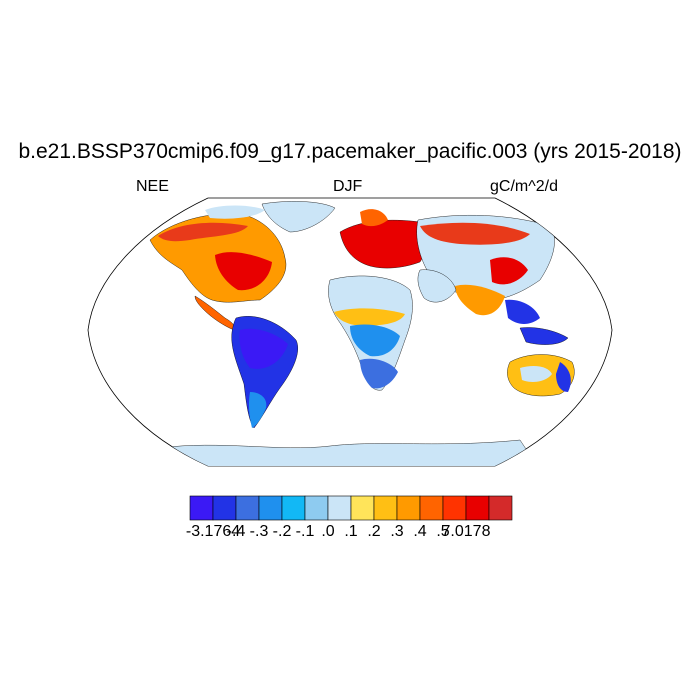 The height and width of the screenshot is (700, 700). I want to click on siberia-band, so click(475, 233).